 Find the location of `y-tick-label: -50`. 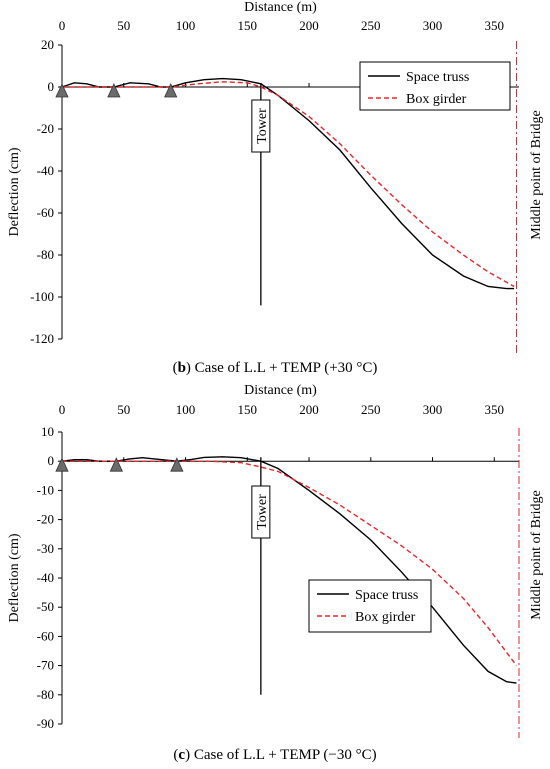

y-tick-label: -50 is located at coordinates (45, 606).